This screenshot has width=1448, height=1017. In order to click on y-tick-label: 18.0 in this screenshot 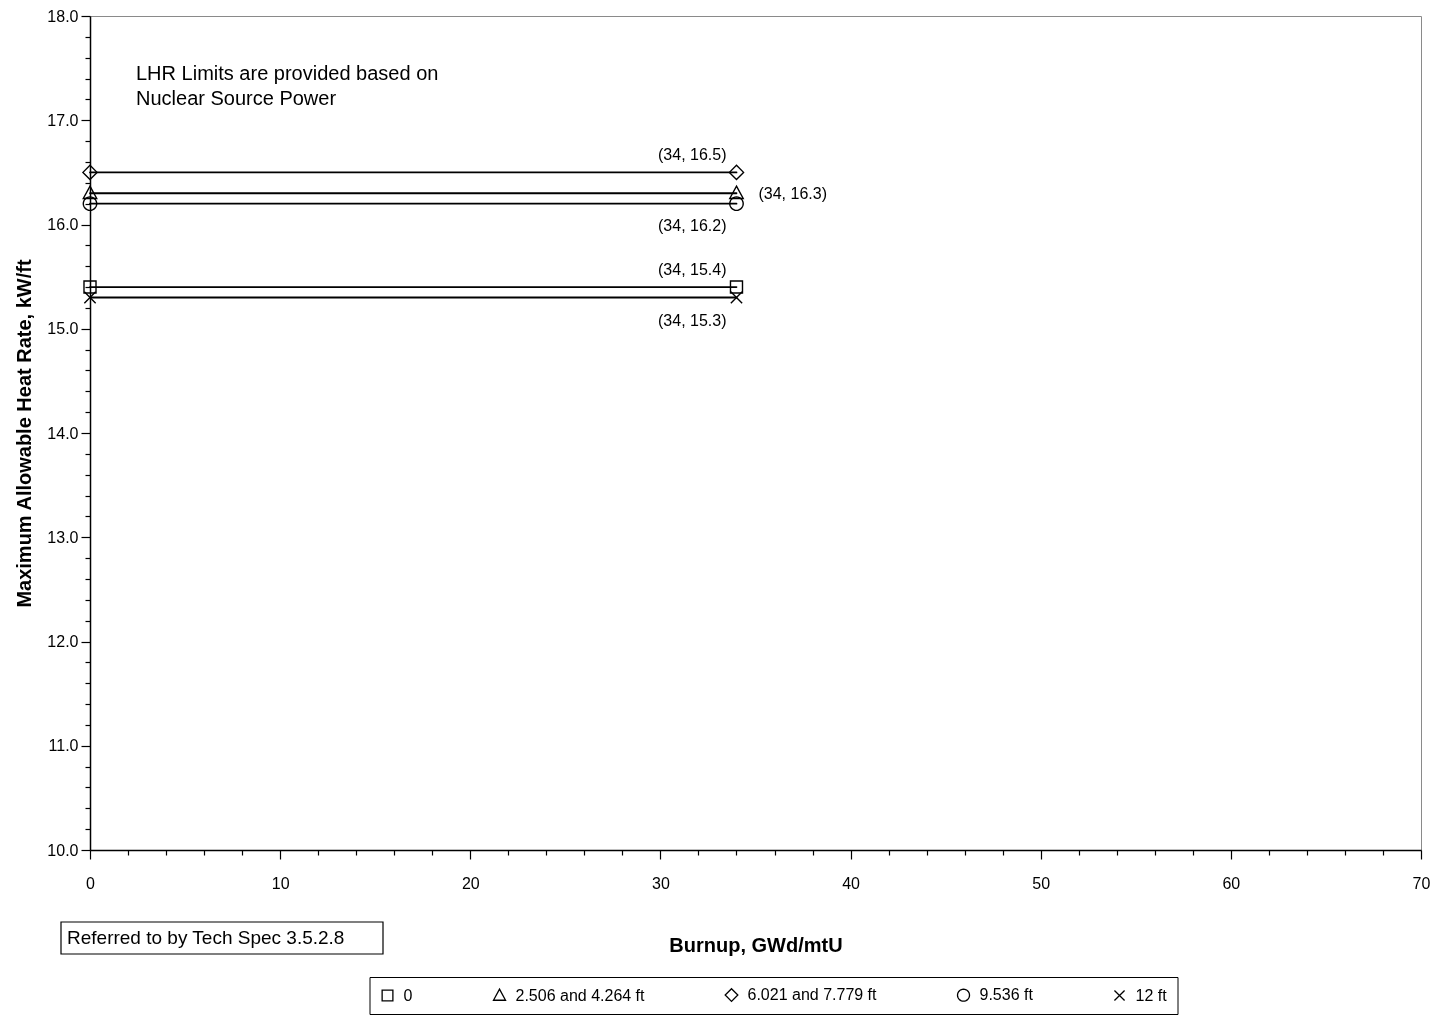, I will do `click(63, 16)`.